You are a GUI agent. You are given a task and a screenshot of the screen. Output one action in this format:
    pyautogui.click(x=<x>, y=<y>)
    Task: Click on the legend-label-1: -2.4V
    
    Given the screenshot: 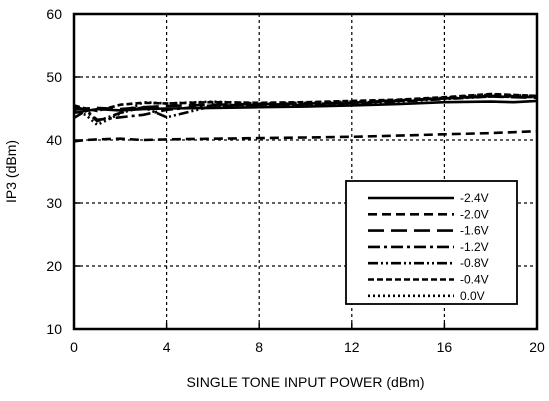 What is the action you would take?
    pyautogui.click(x=474, y=198)
    